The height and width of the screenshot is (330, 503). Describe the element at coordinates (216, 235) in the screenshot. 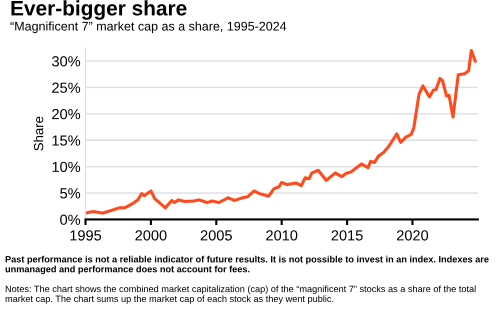

I see `x-tick-label: 2005` at that location.